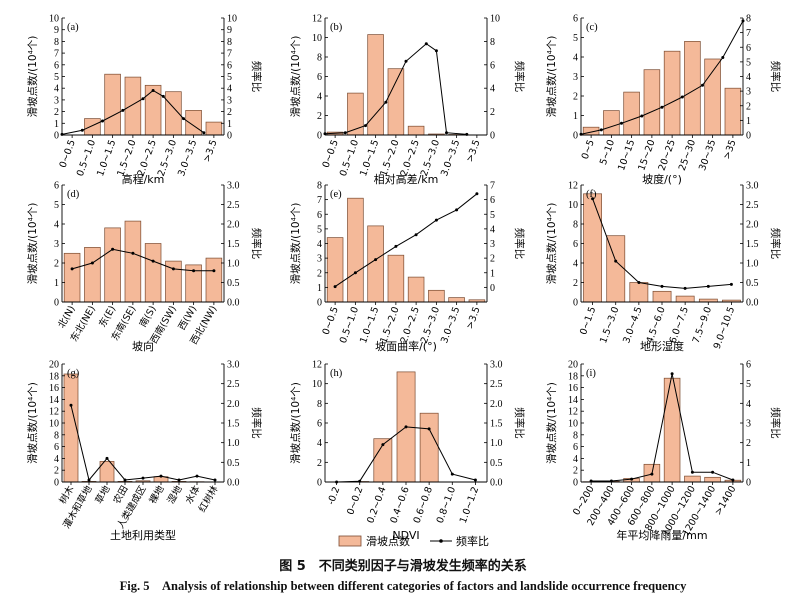 This screenshot has width=806, height=597. Describe the element at coordinates (729, 149) in the screenshot. I see `xtick-label-c-7: >35` at that location.